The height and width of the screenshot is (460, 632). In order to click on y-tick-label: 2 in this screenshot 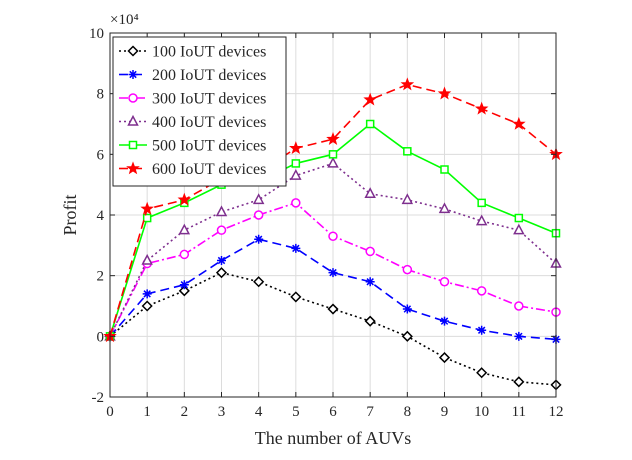, I will do `click(101, 277)`.